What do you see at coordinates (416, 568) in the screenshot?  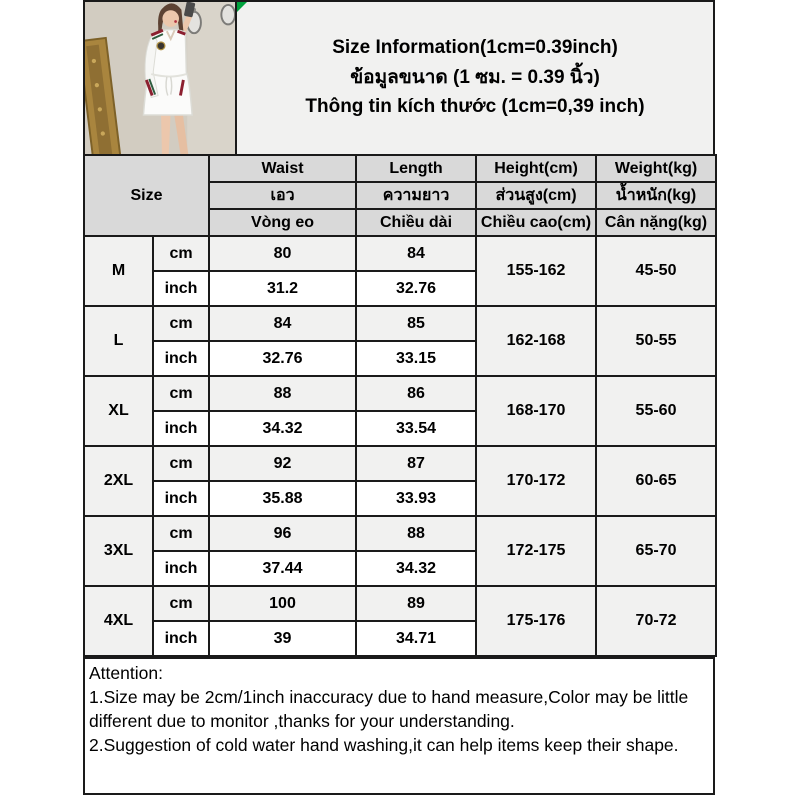 I see `length-inch-value: 34.32` at bounding box center [416, 568].